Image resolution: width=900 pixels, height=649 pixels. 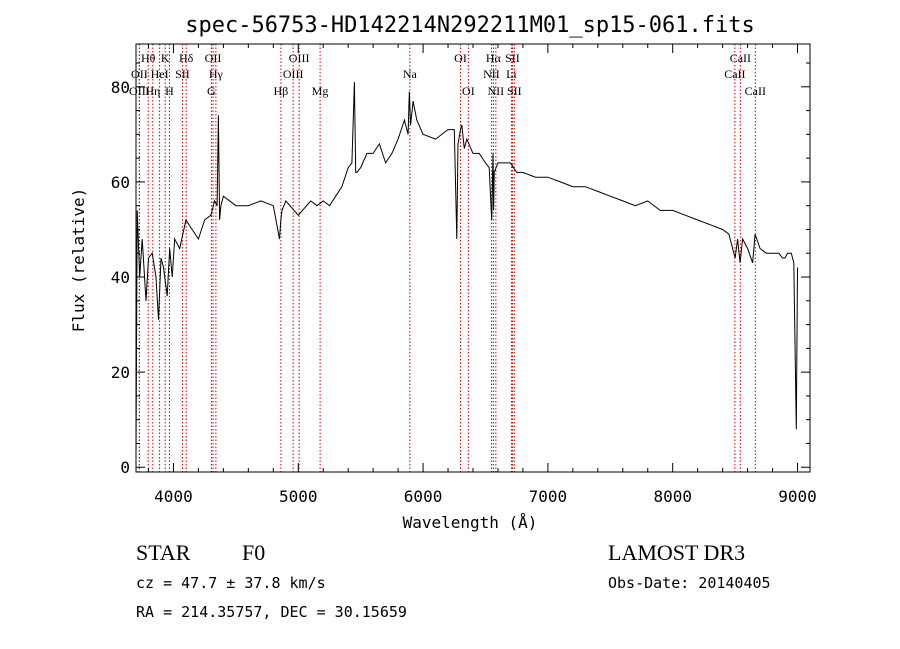 I want to click on obs-date: Obs-Date: 20140405, so click(x=689, y=583).